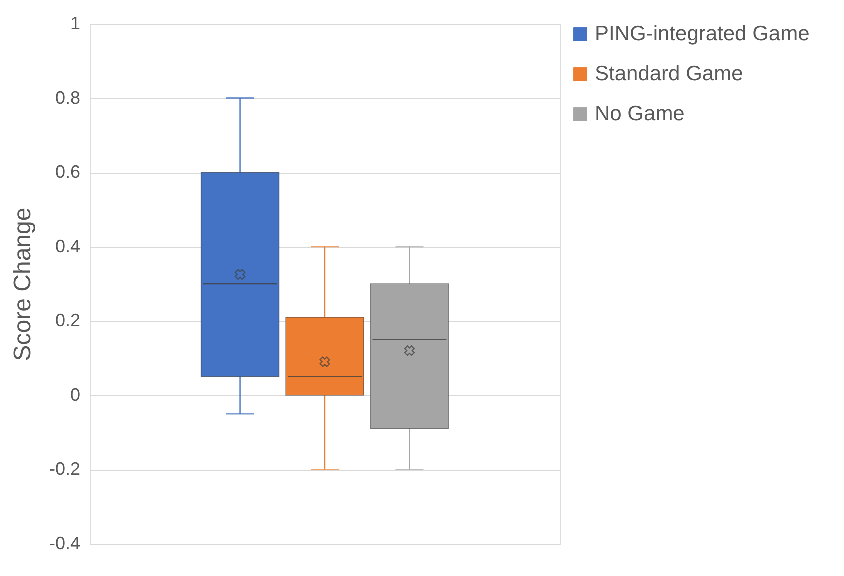 The image size is (844, 576). I want to click on y-axis-title: Score Change, so click(22, 285).